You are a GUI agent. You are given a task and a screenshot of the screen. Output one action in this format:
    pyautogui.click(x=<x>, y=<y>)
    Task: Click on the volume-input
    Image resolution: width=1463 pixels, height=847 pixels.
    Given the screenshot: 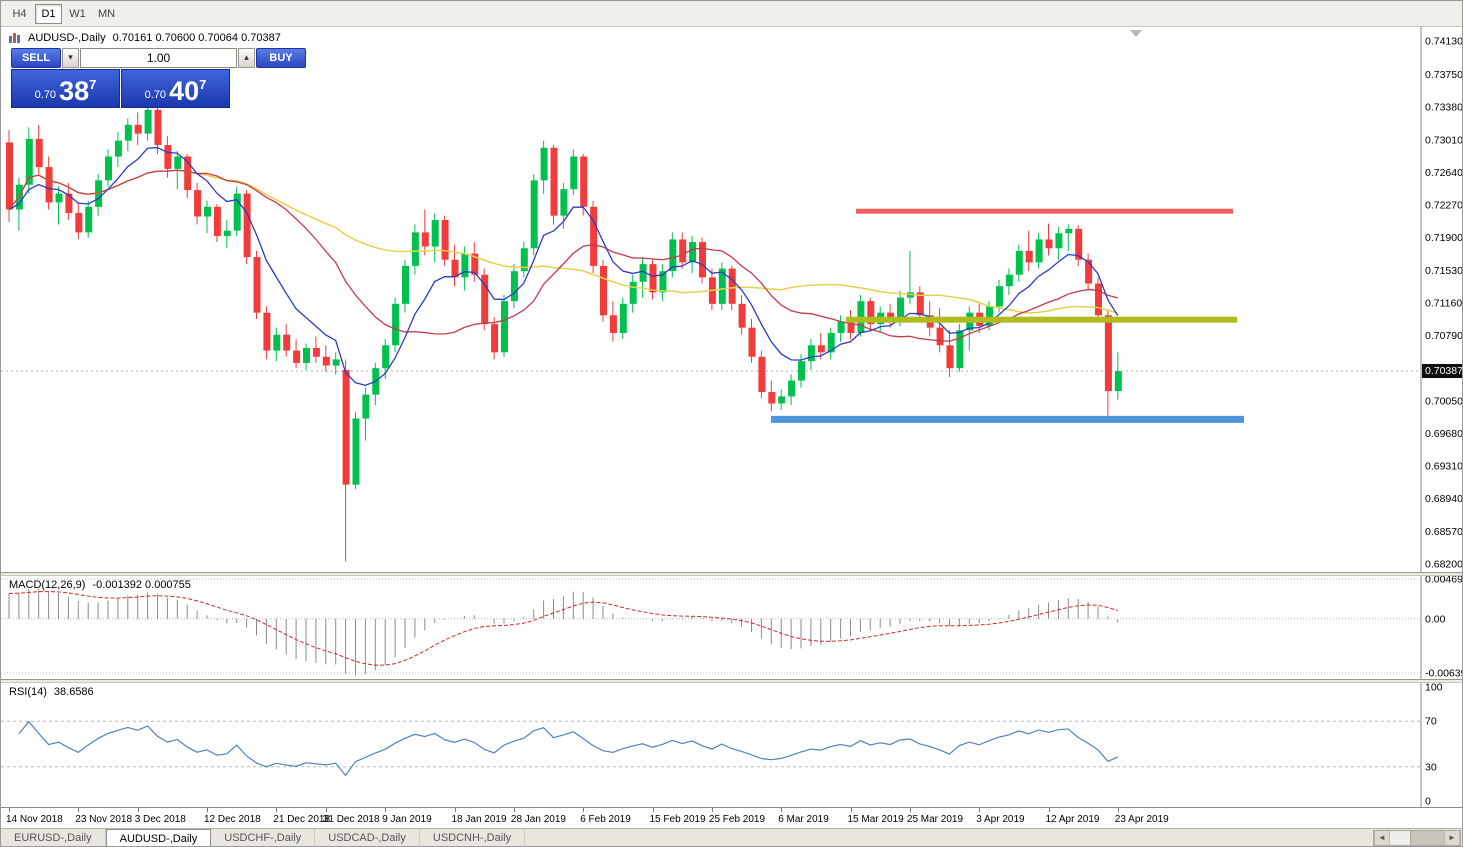 What is the action you would take?
    pyautogui.click(x=158, y=58)
    